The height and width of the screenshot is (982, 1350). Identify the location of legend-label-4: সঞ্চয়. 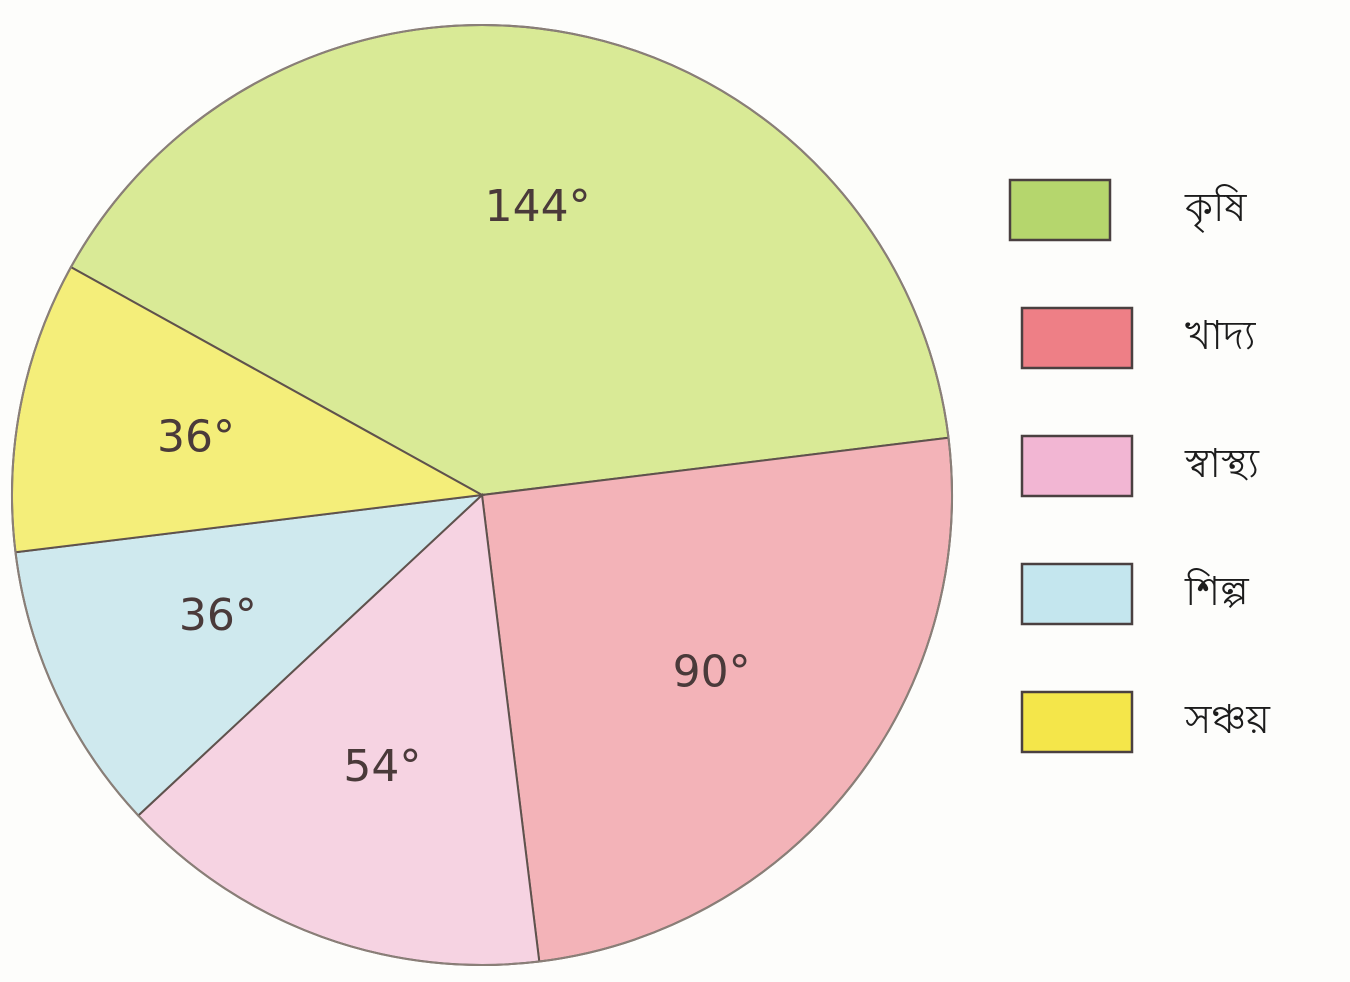
(1227, 720).